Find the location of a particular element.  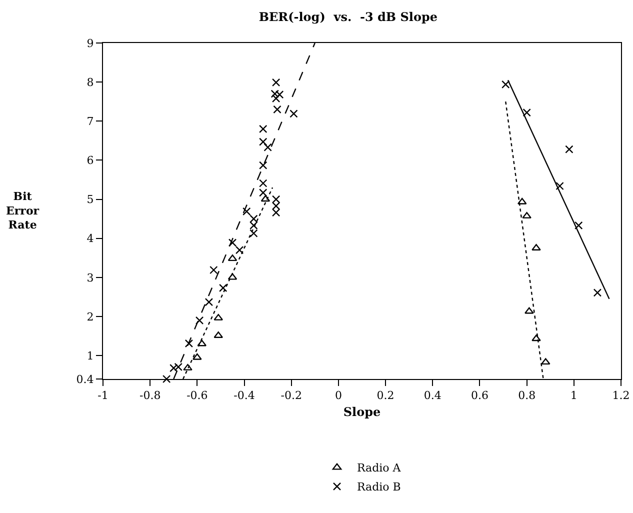

x-tick-label: 0.2 is located at coordinates (385, 395).